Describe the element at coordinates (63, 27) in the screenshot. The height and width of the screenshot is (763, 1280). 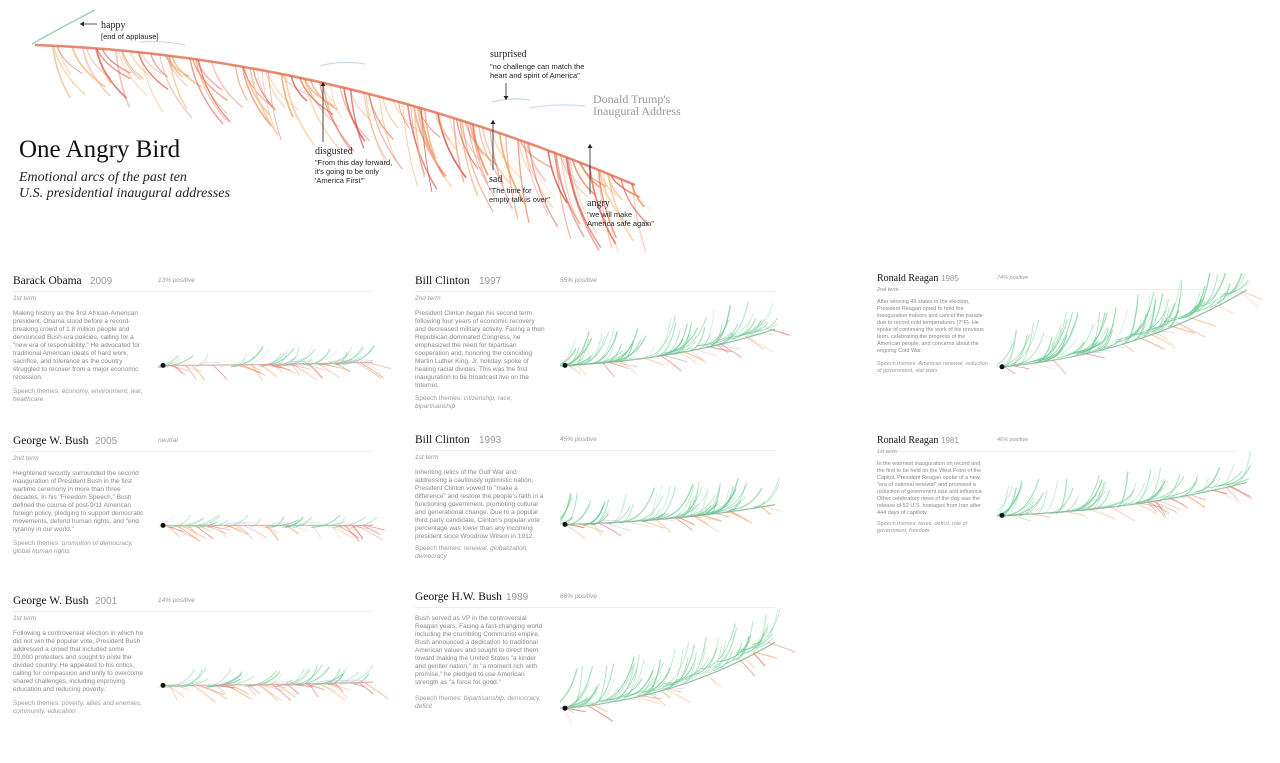
I see `happy-arc` at that location.